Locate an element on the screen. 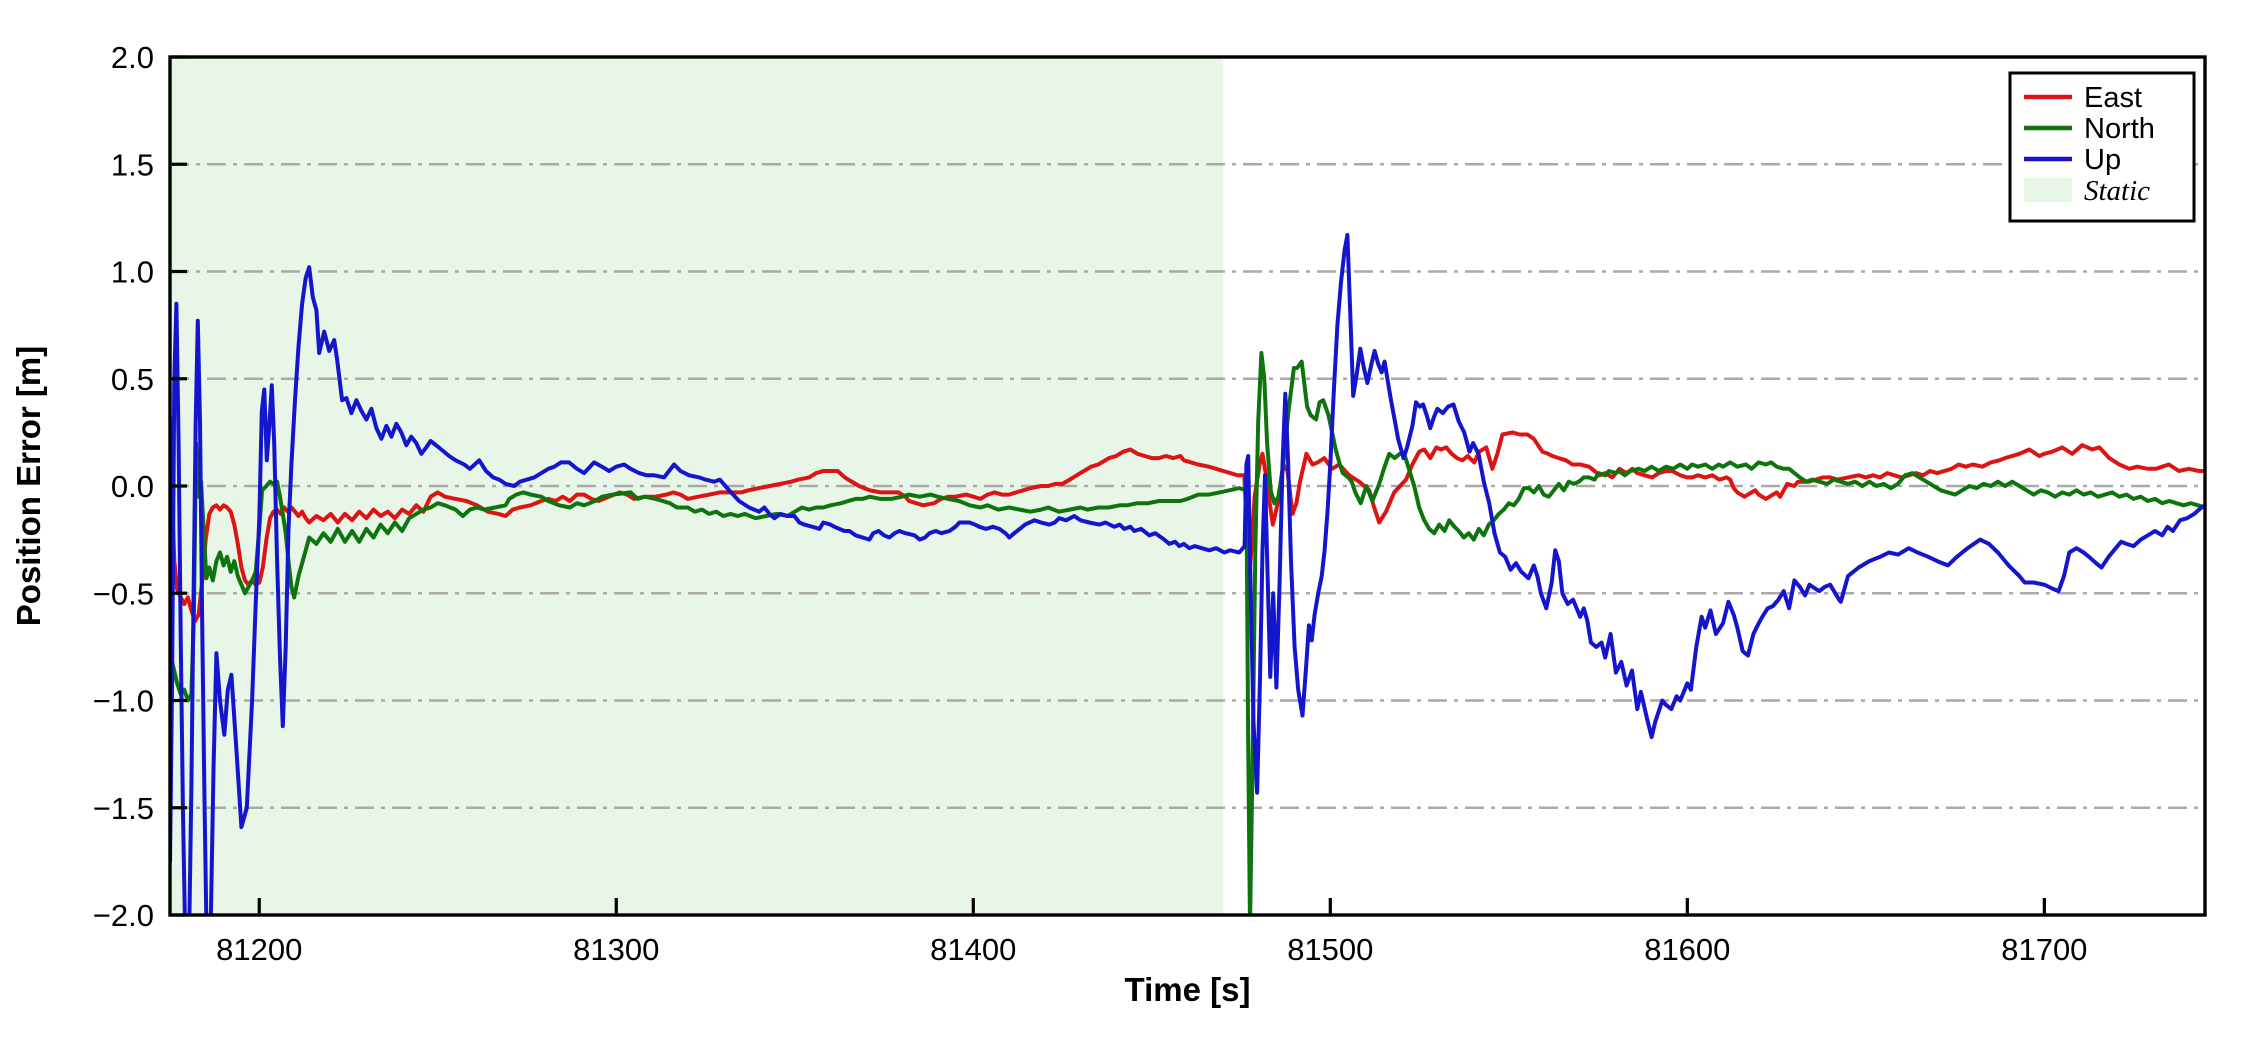 The image size is (2250, 1050). legend-item-static: Static is located at coordinates (2087, 191).